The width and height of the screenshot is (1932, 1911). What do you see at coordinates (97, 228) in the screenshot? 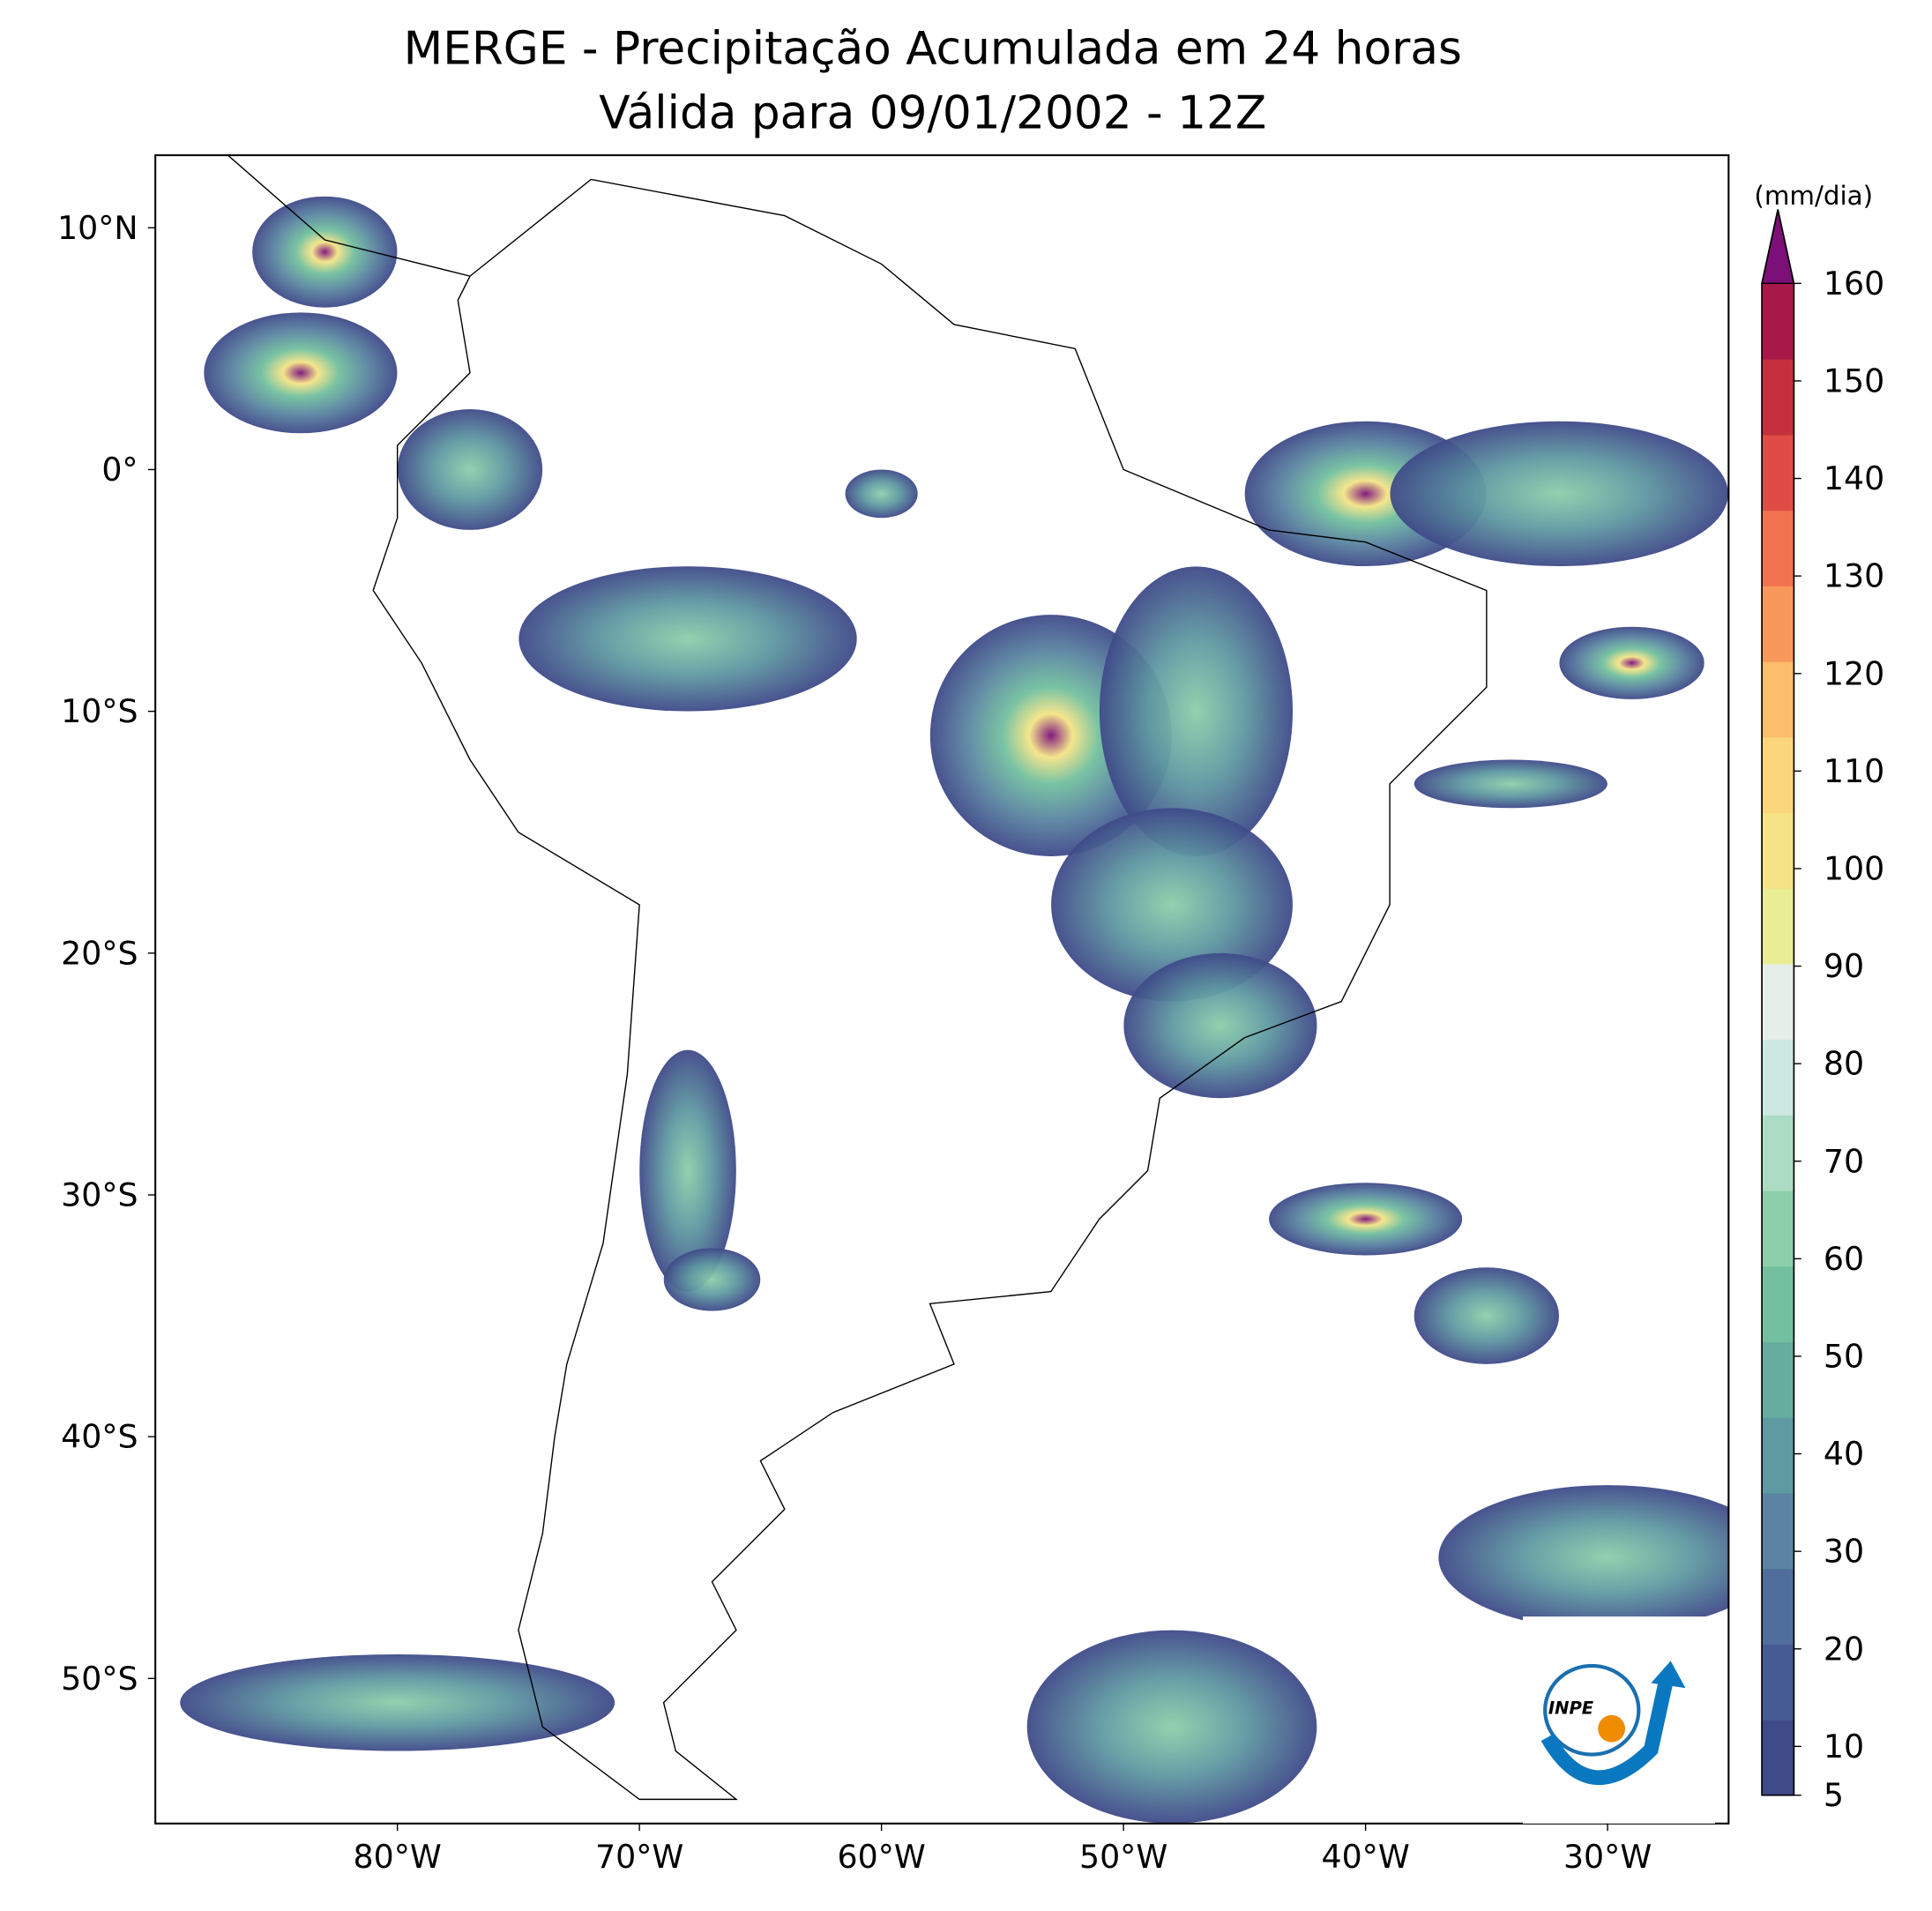
I see `y-tick-label: 10°N` at bounding box center [97, 228].